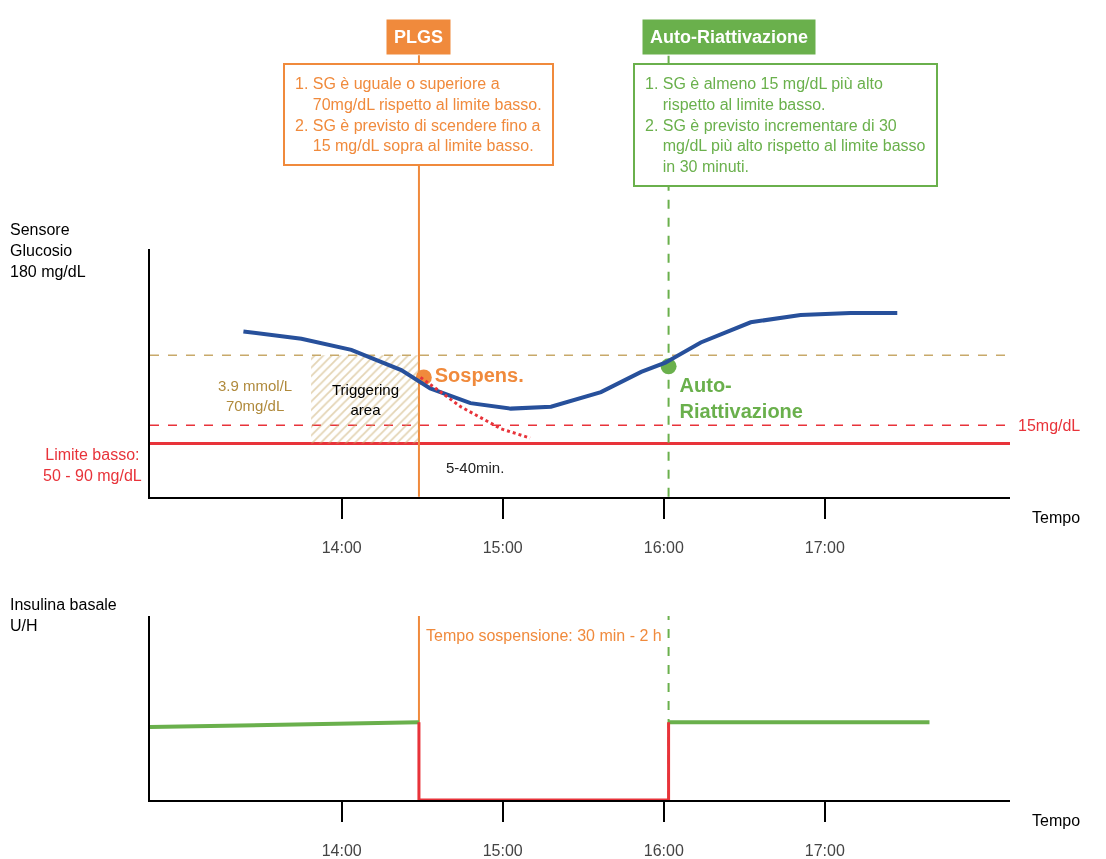 The width and height of the screenshot is (1106, 859). I want to click on annotation: 5-40min., so click(475, 467).